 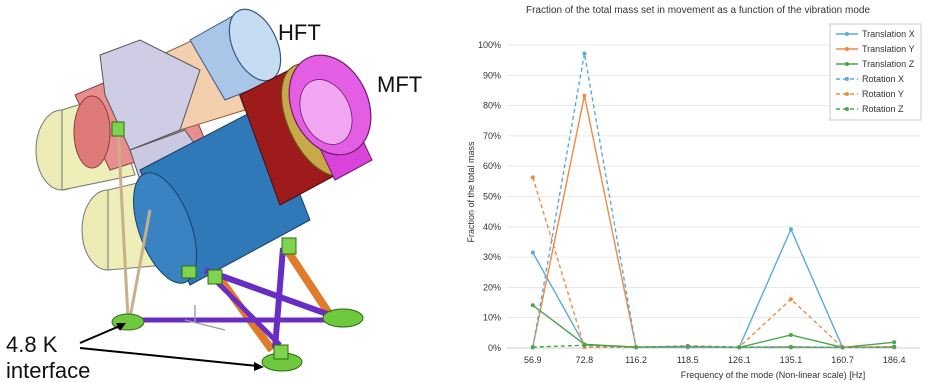 What do you see at coordinates (791, 360) in the screenshot?
I see `x-tick-label: 135.1` at bounding box center [791, 360].